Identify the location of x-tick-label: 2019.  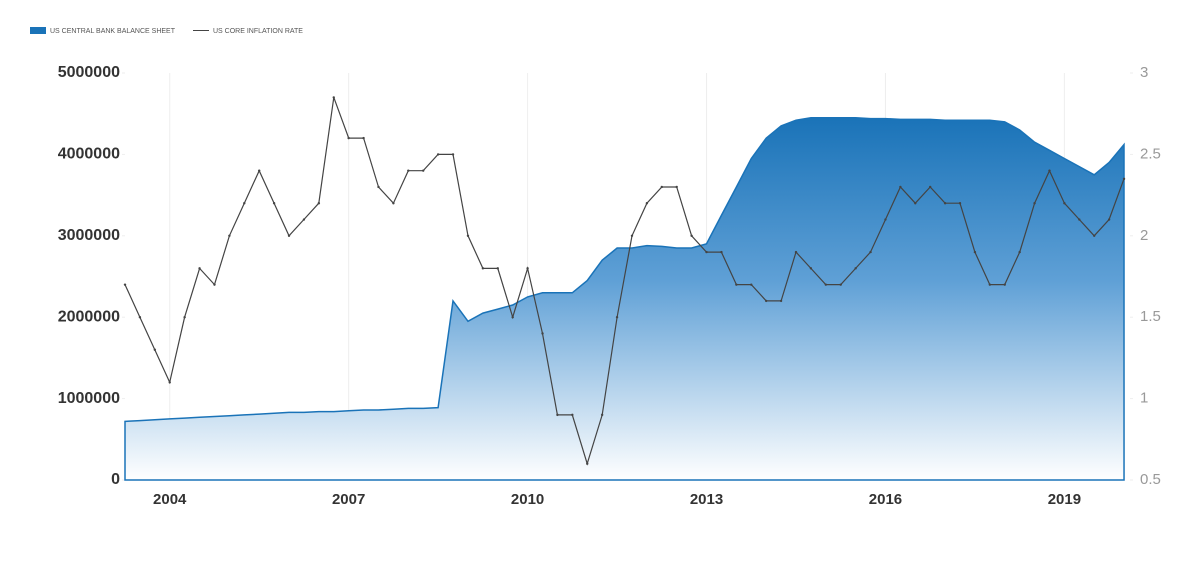
(1064, 499).